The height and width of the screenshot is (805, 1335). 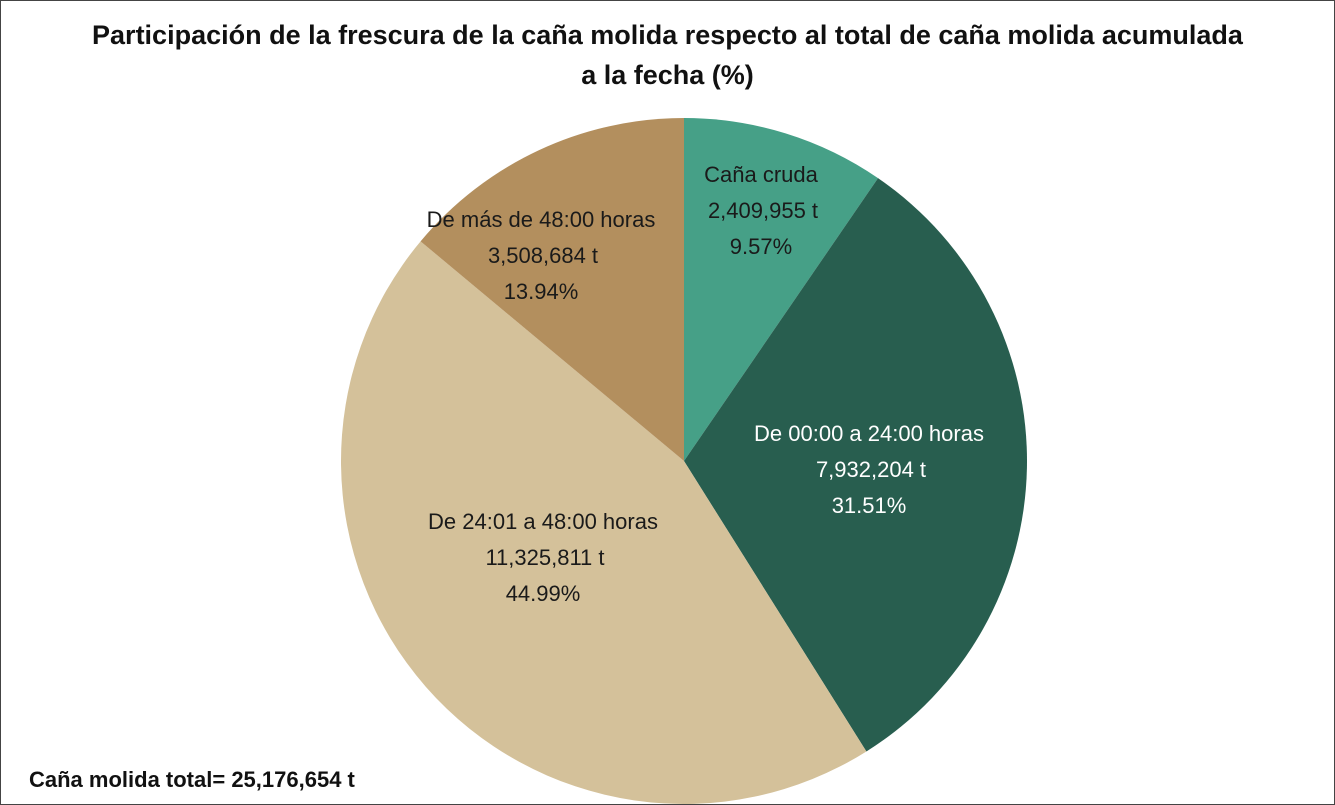 I want to click on tonnes-label: 3,508,684 t, so click(x=543, y=255).